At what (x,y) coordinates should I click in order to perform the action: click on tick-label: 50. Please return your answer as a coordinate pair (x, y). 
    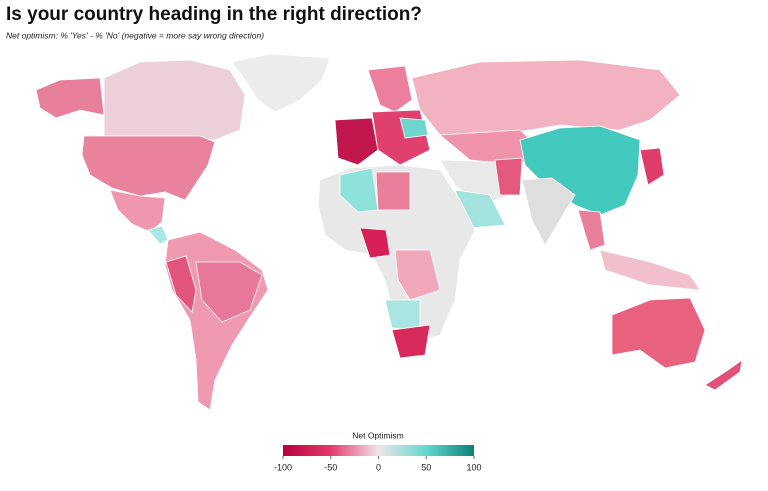
    Looking at the image, I should click on (426, 467).